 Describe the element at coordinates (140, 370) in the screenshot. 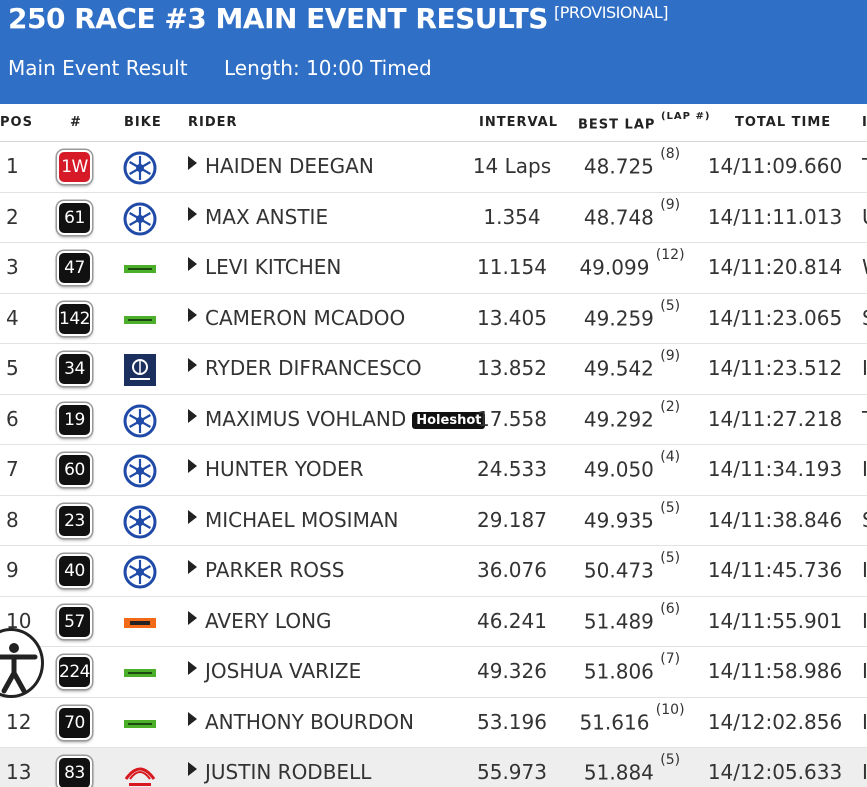

I see `husqvarna-icon` at that location.